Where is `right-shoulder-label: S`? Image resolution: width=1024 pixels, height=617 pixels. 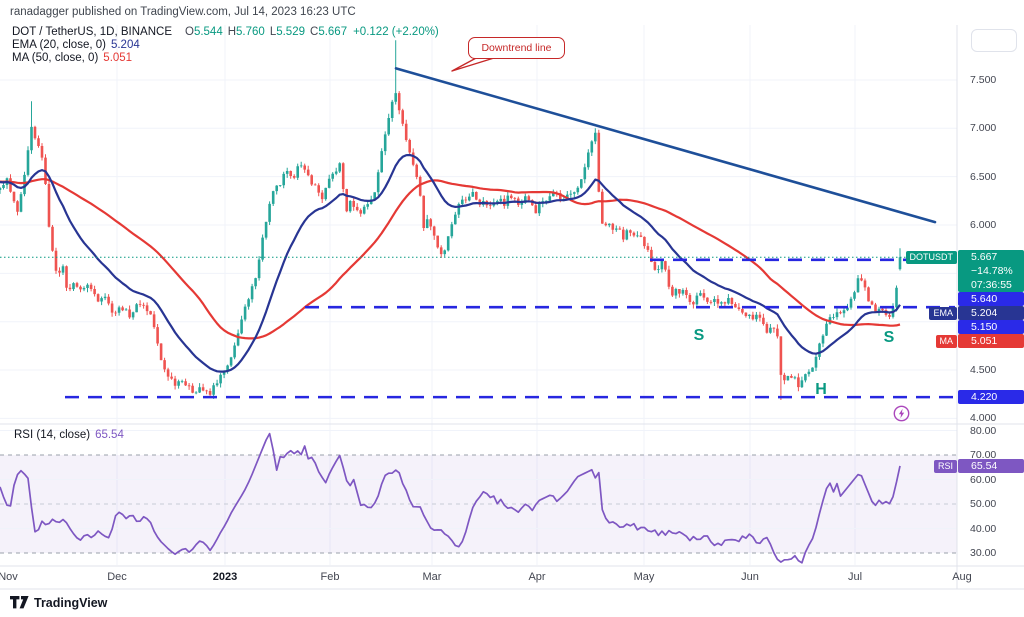
right-shoulder-label: S is located at coordinates (889, 337).